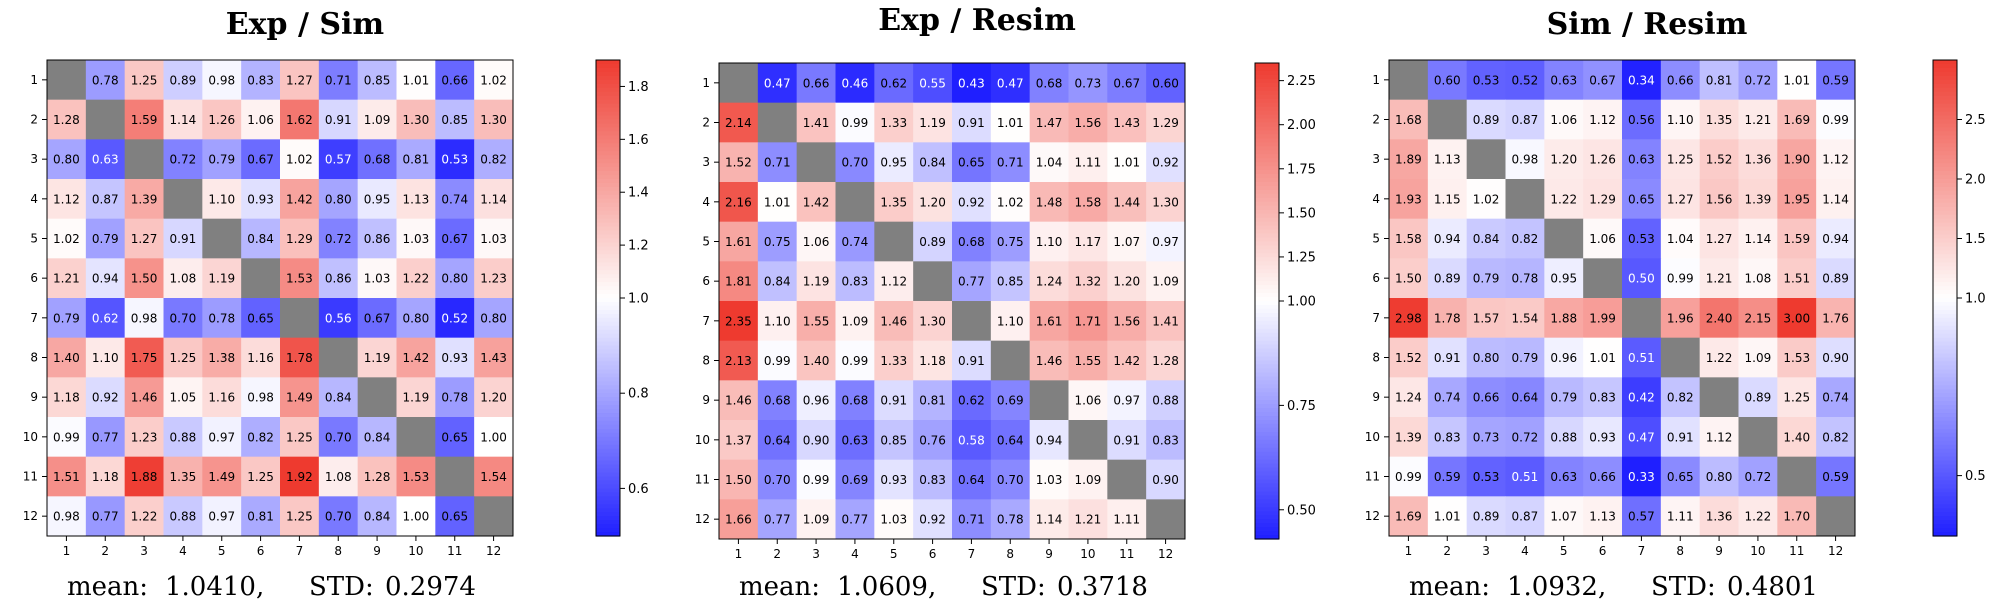 Image resolution: width=2000 pixels, height=600 pixels. I want to click on x-tick-label: 11, so click(454, 551).